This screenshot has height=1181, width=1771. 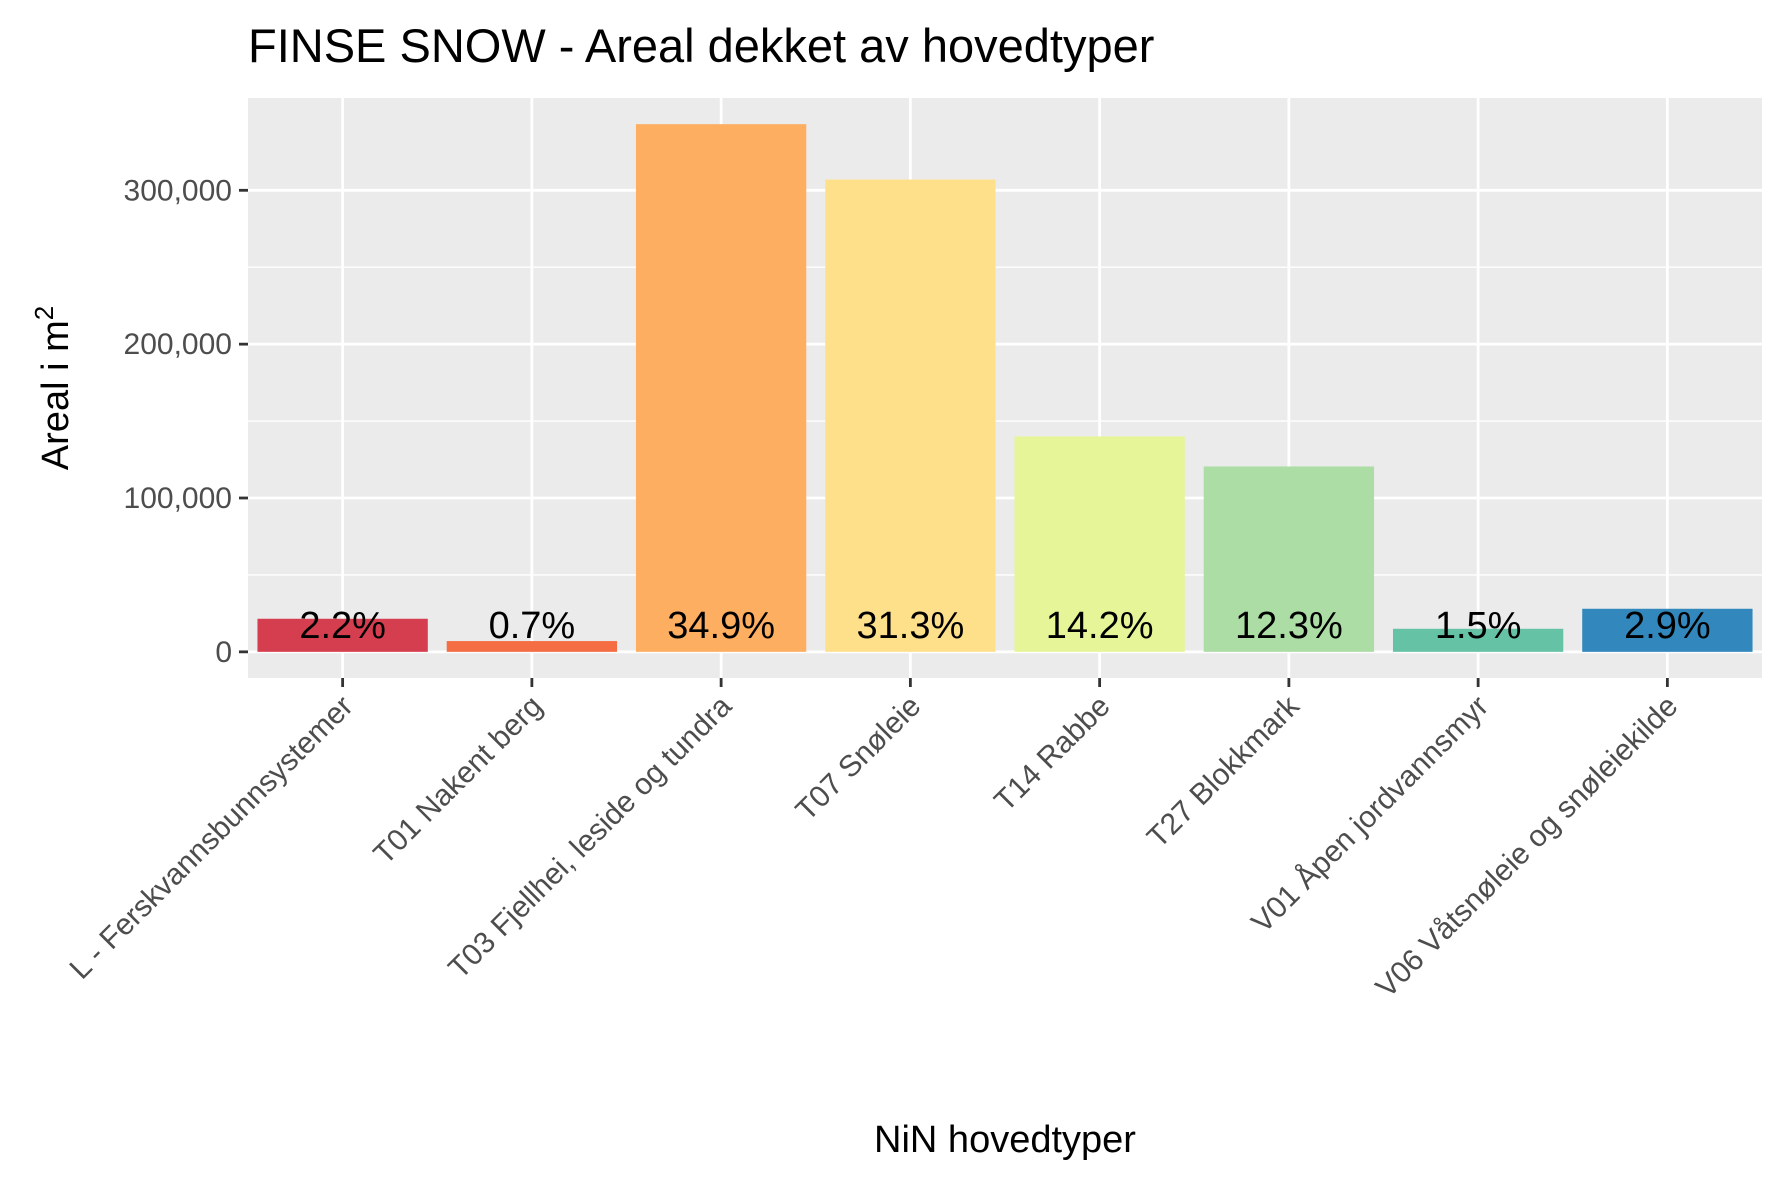 What do you see at coordinates (721, 626) in the screenshot?
I see `bar-value-label: 34.9%` at bounding box center [721, 626].